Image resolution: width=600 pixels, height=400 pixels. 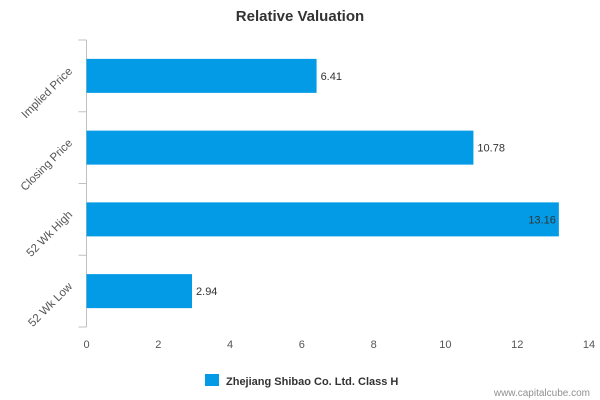 What do you see at coordinates (589, 345) in the screenshot?
I see `x-tick-label: 14` at bounding box center [589, 345].